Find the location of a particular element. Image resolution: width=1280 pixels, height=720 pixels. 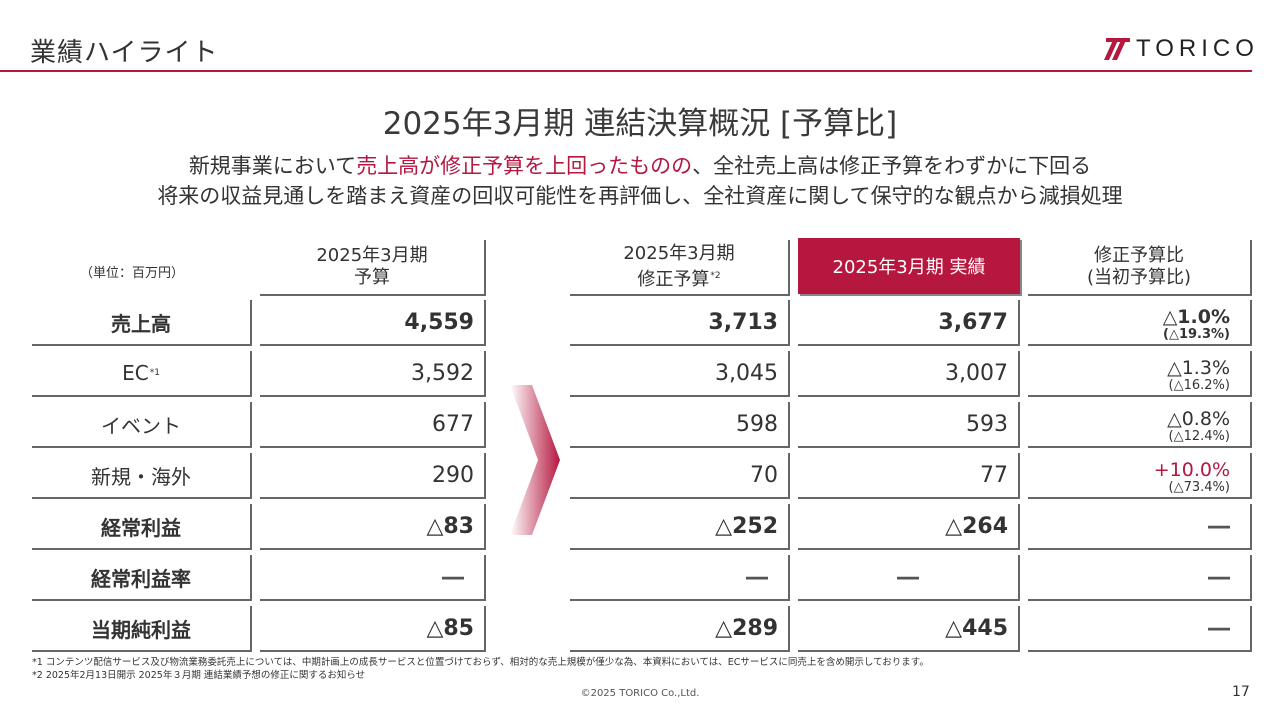

ratio-sub: (△12.4%) is located at coordinates (1199, 436).